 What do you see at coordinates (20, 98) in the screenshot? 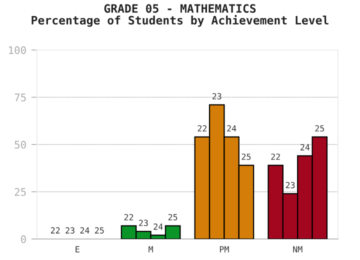
I see `y-tick-label: 75` at bounding box center [20, 98].